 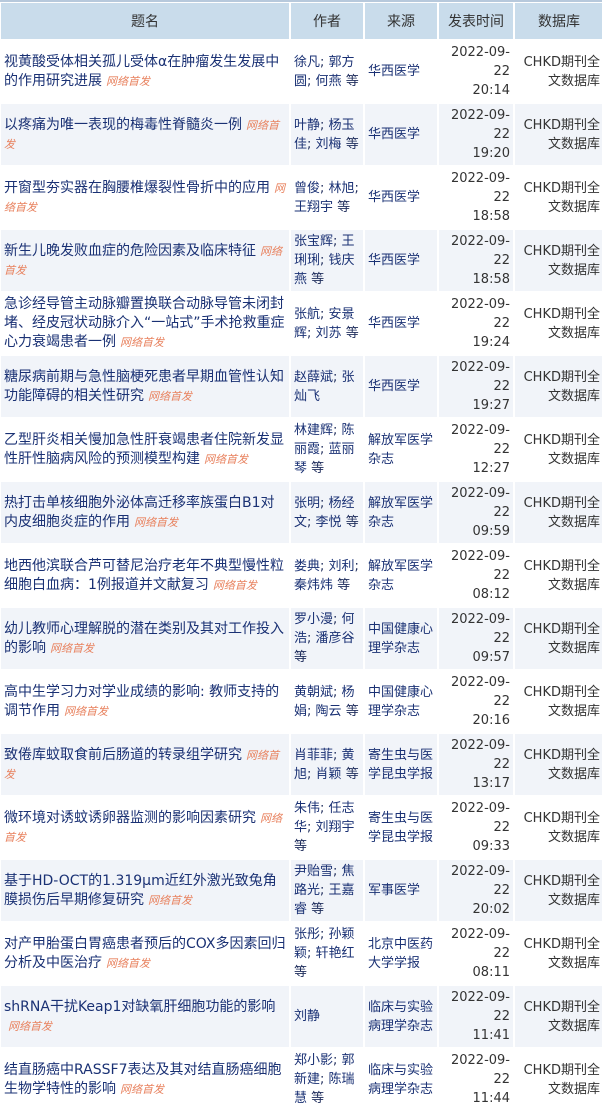 I want to click on author-link: 何燕, so click(x=328, y=81).